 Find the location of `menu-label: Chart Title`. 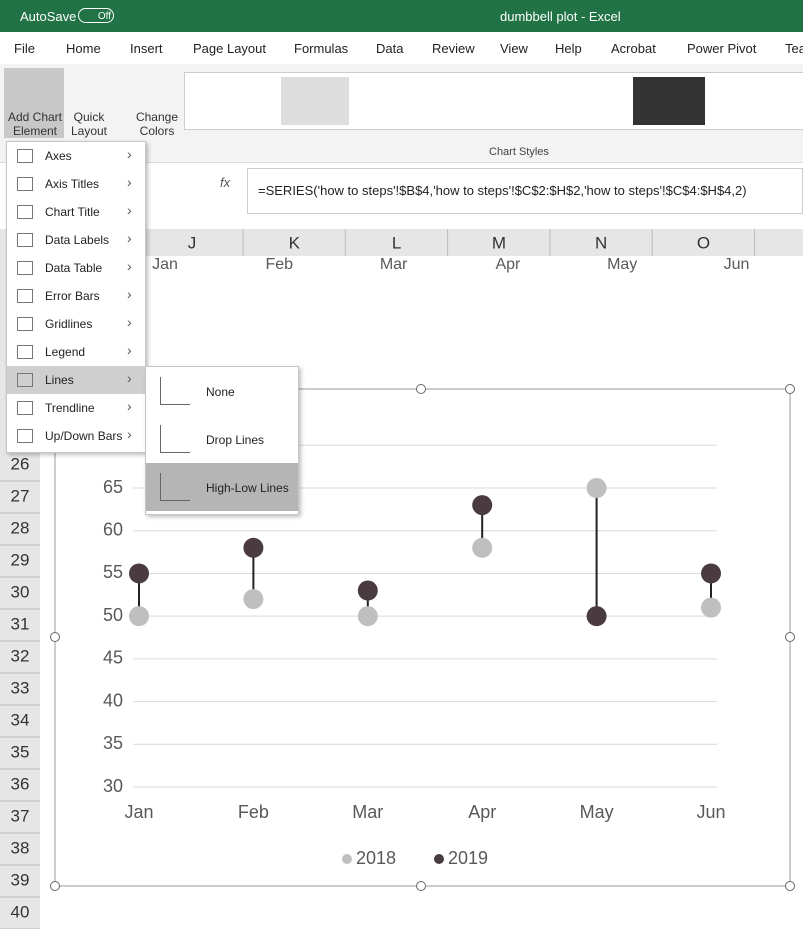

menu-label: Chart Title is located at coordinates (72, 212).